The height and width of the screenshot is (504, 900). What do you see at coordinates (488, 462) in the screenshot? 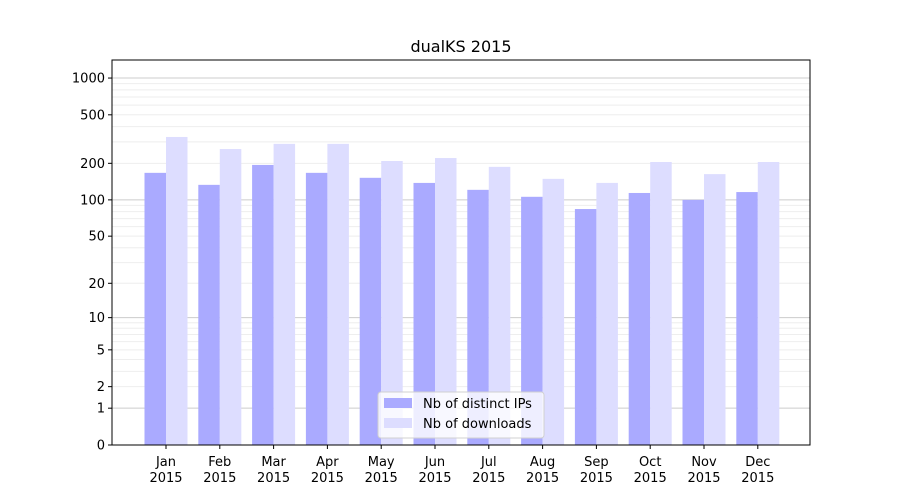
I see `x-tick-label: Jul` at bounding box center [488, 462].